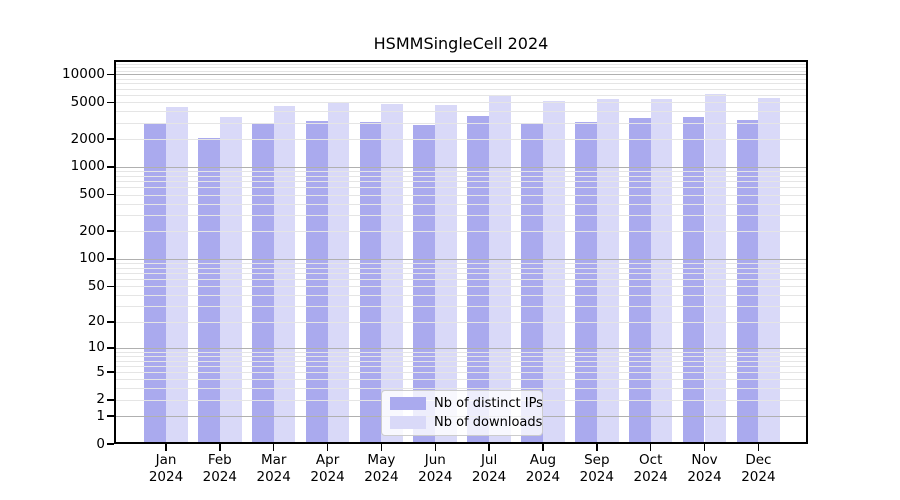  Describe the element at coordinates (100, 371) in the screenshot. I see `y-tick-label: 5` at that location.